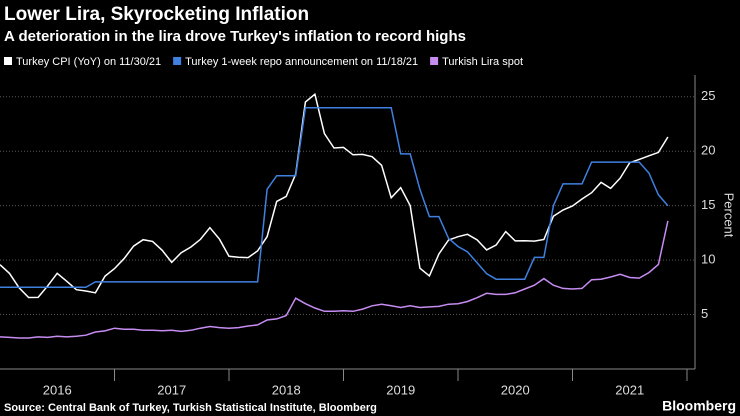 The image size is (740, 416). What do you see at coordinates (729, 215) in the screenshot?
I see `y-axis-label: Percent` at bounding box center [729, 215].